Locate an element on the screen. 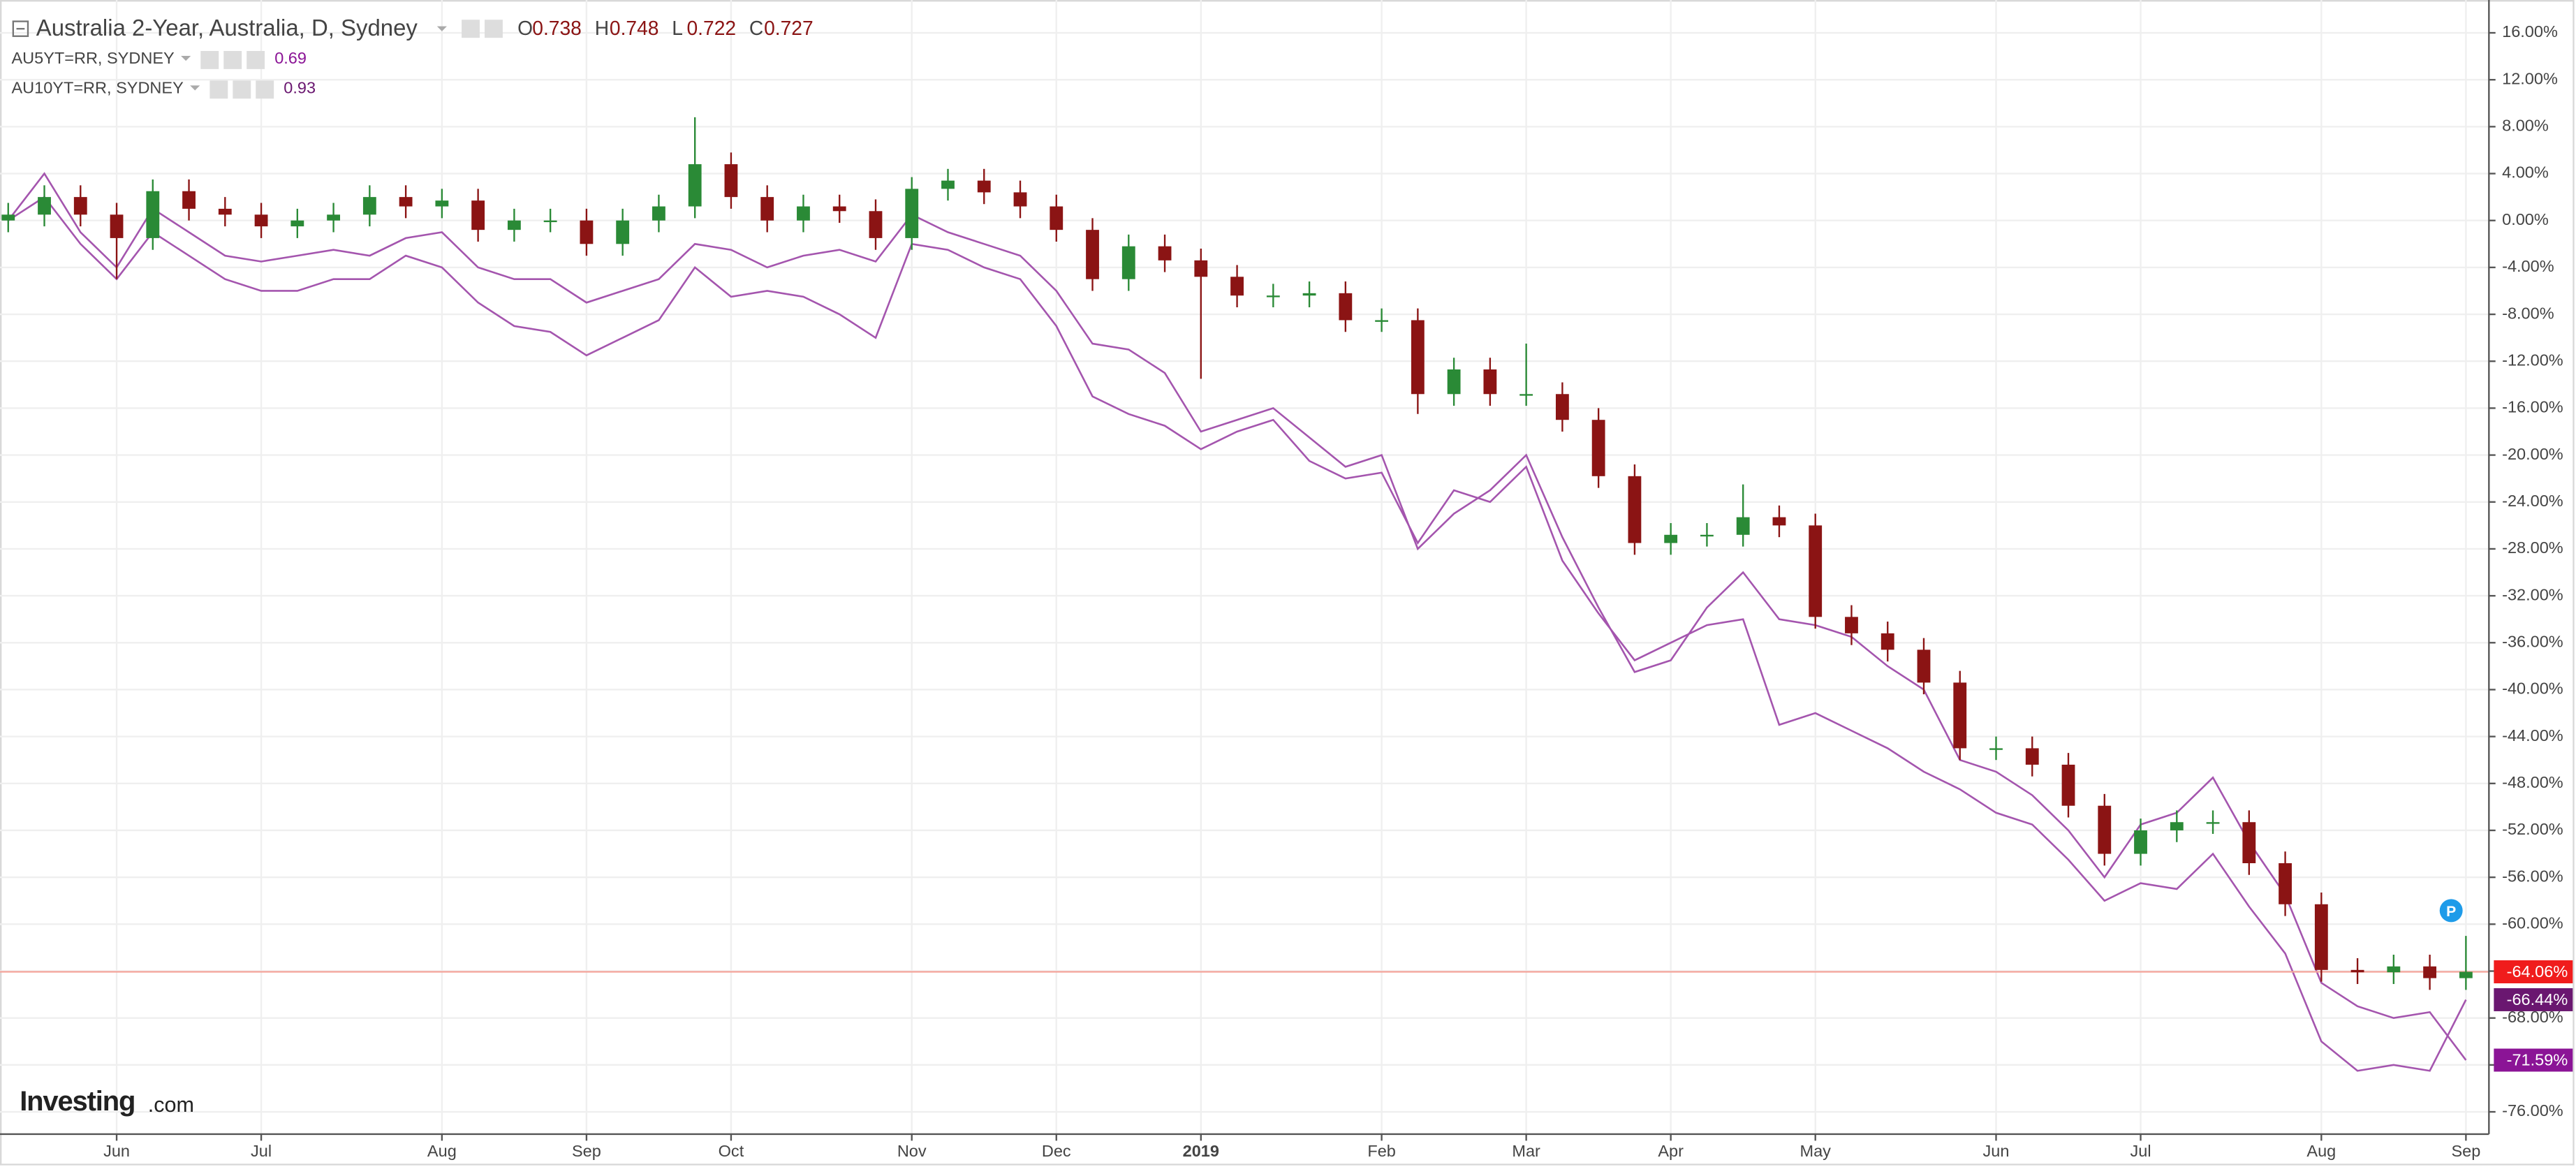 The height and width of the screenshot is (1167, 2576). x-tick-label: Feb is located at coordinates (1381, 1151).